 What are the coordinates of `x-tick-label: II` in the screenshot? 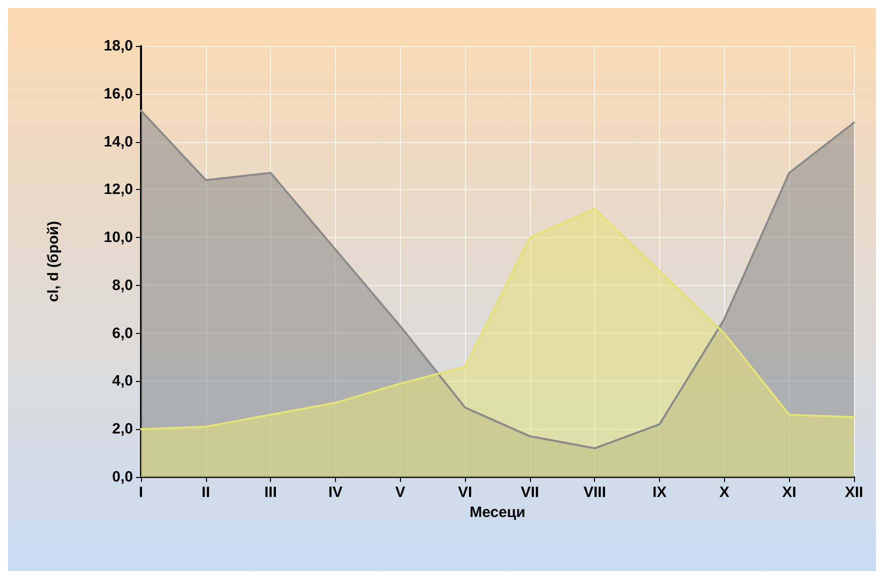 It's located at (206, 492).